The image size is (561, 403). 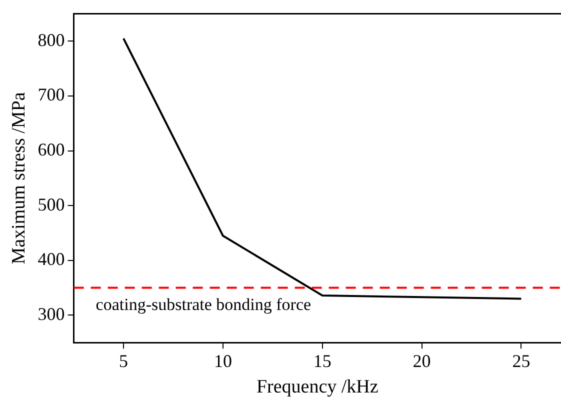 What do you see at coordinates (204, 304) in the screenshot?
I see `ref-line-label: coating-substrate bonding force` at bounding box center [204, 304].